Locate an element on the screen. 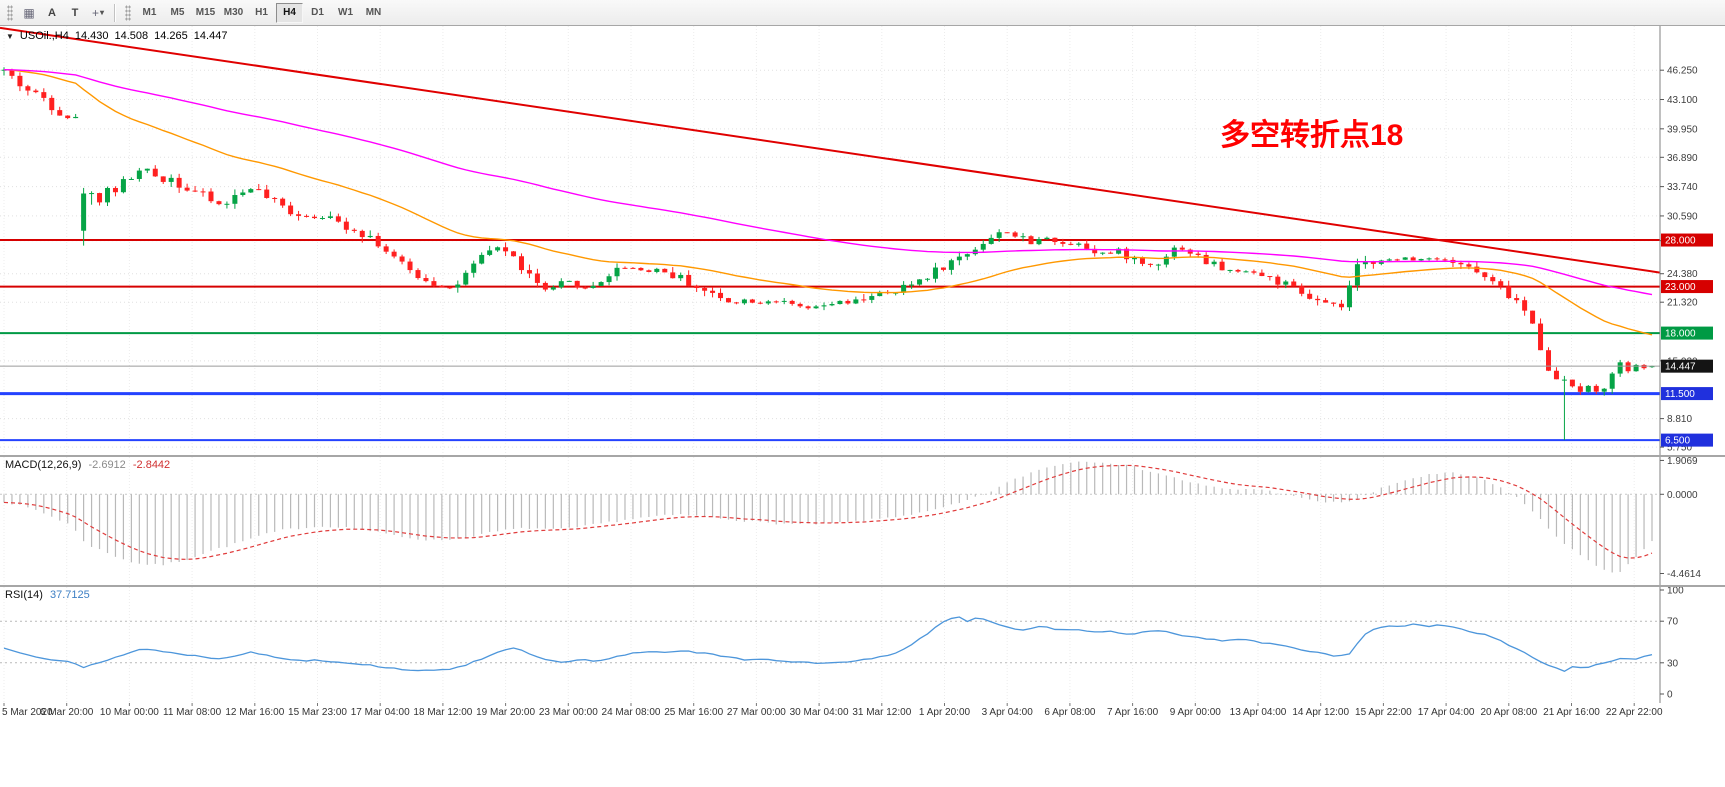  svg-text: 1.9069 is located at coordinates (1682, 462).